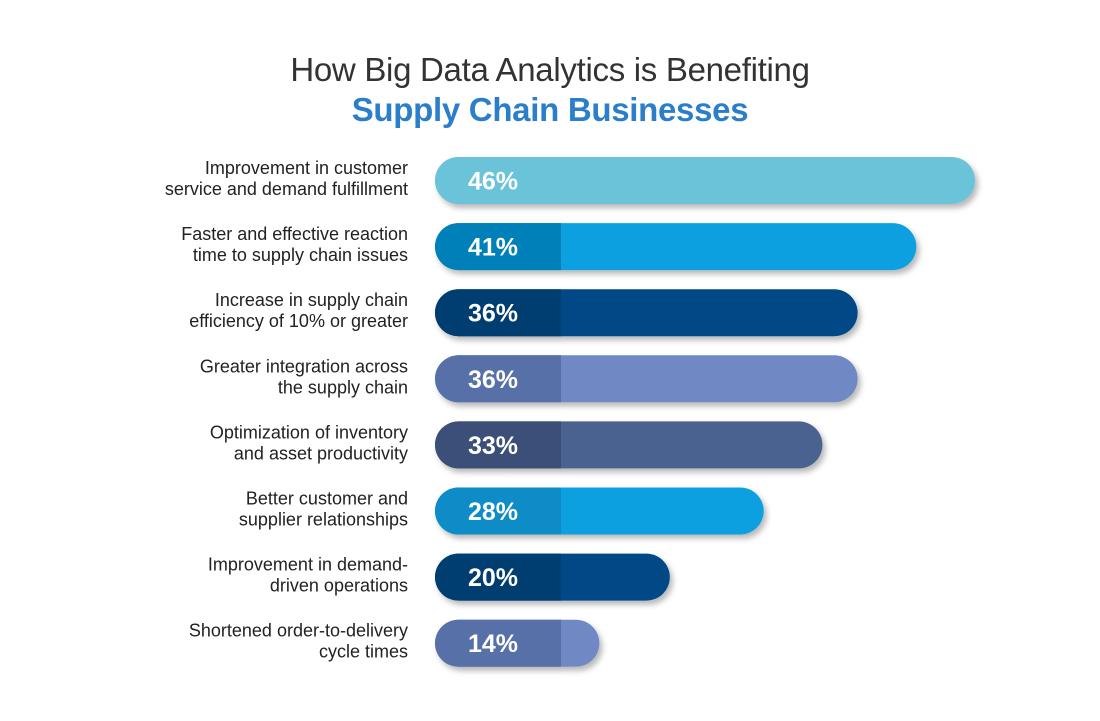 The image size is (1100, 721). Describe the element at coordinates (339, 586) in the screenshot. I see `category-label-line: driven operations` at that location.